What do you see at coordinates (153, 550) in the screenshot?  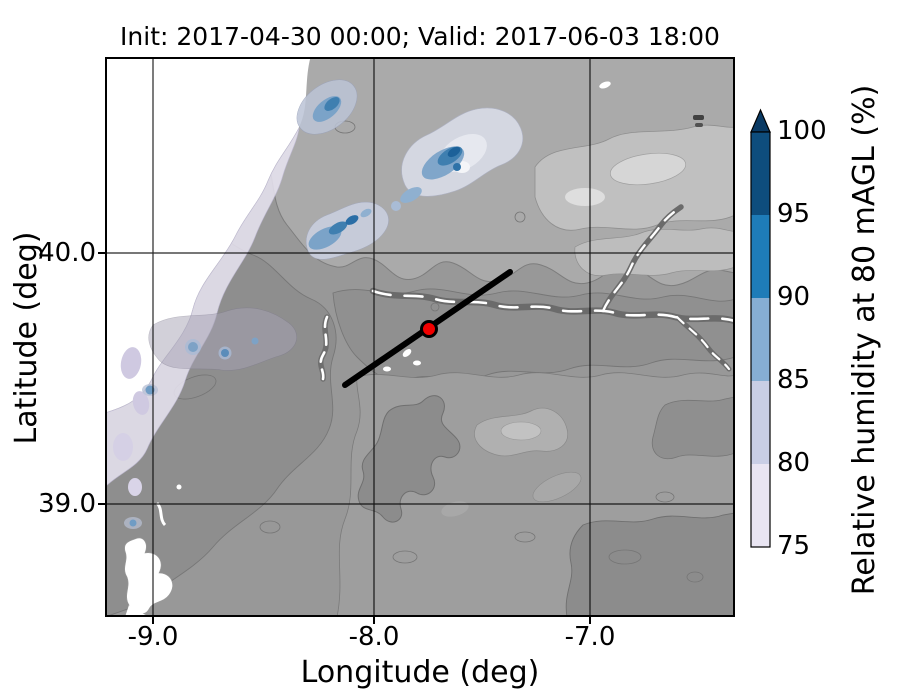 I see `estuary` at bounding box center [153, 550].